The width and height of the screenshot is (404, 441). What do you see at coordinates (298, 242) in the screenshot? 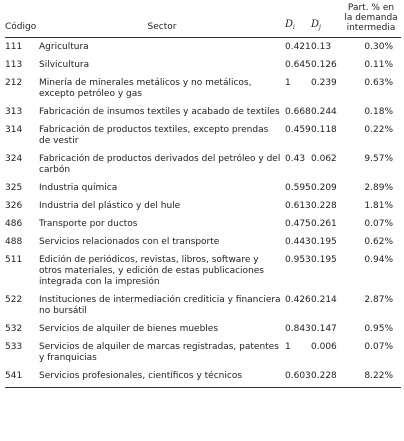
I see `cell-di: 0.443` at bounding box center [298, 242].